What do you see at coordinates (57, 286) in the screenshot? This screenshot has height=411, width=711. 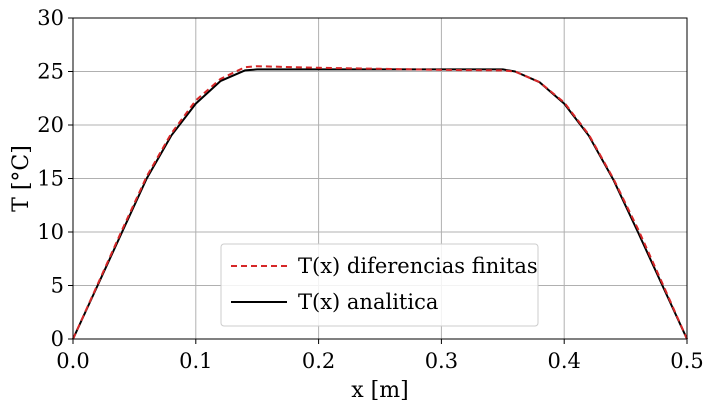 I see `y-tick-label: 5` at bounding box center [57, 286].